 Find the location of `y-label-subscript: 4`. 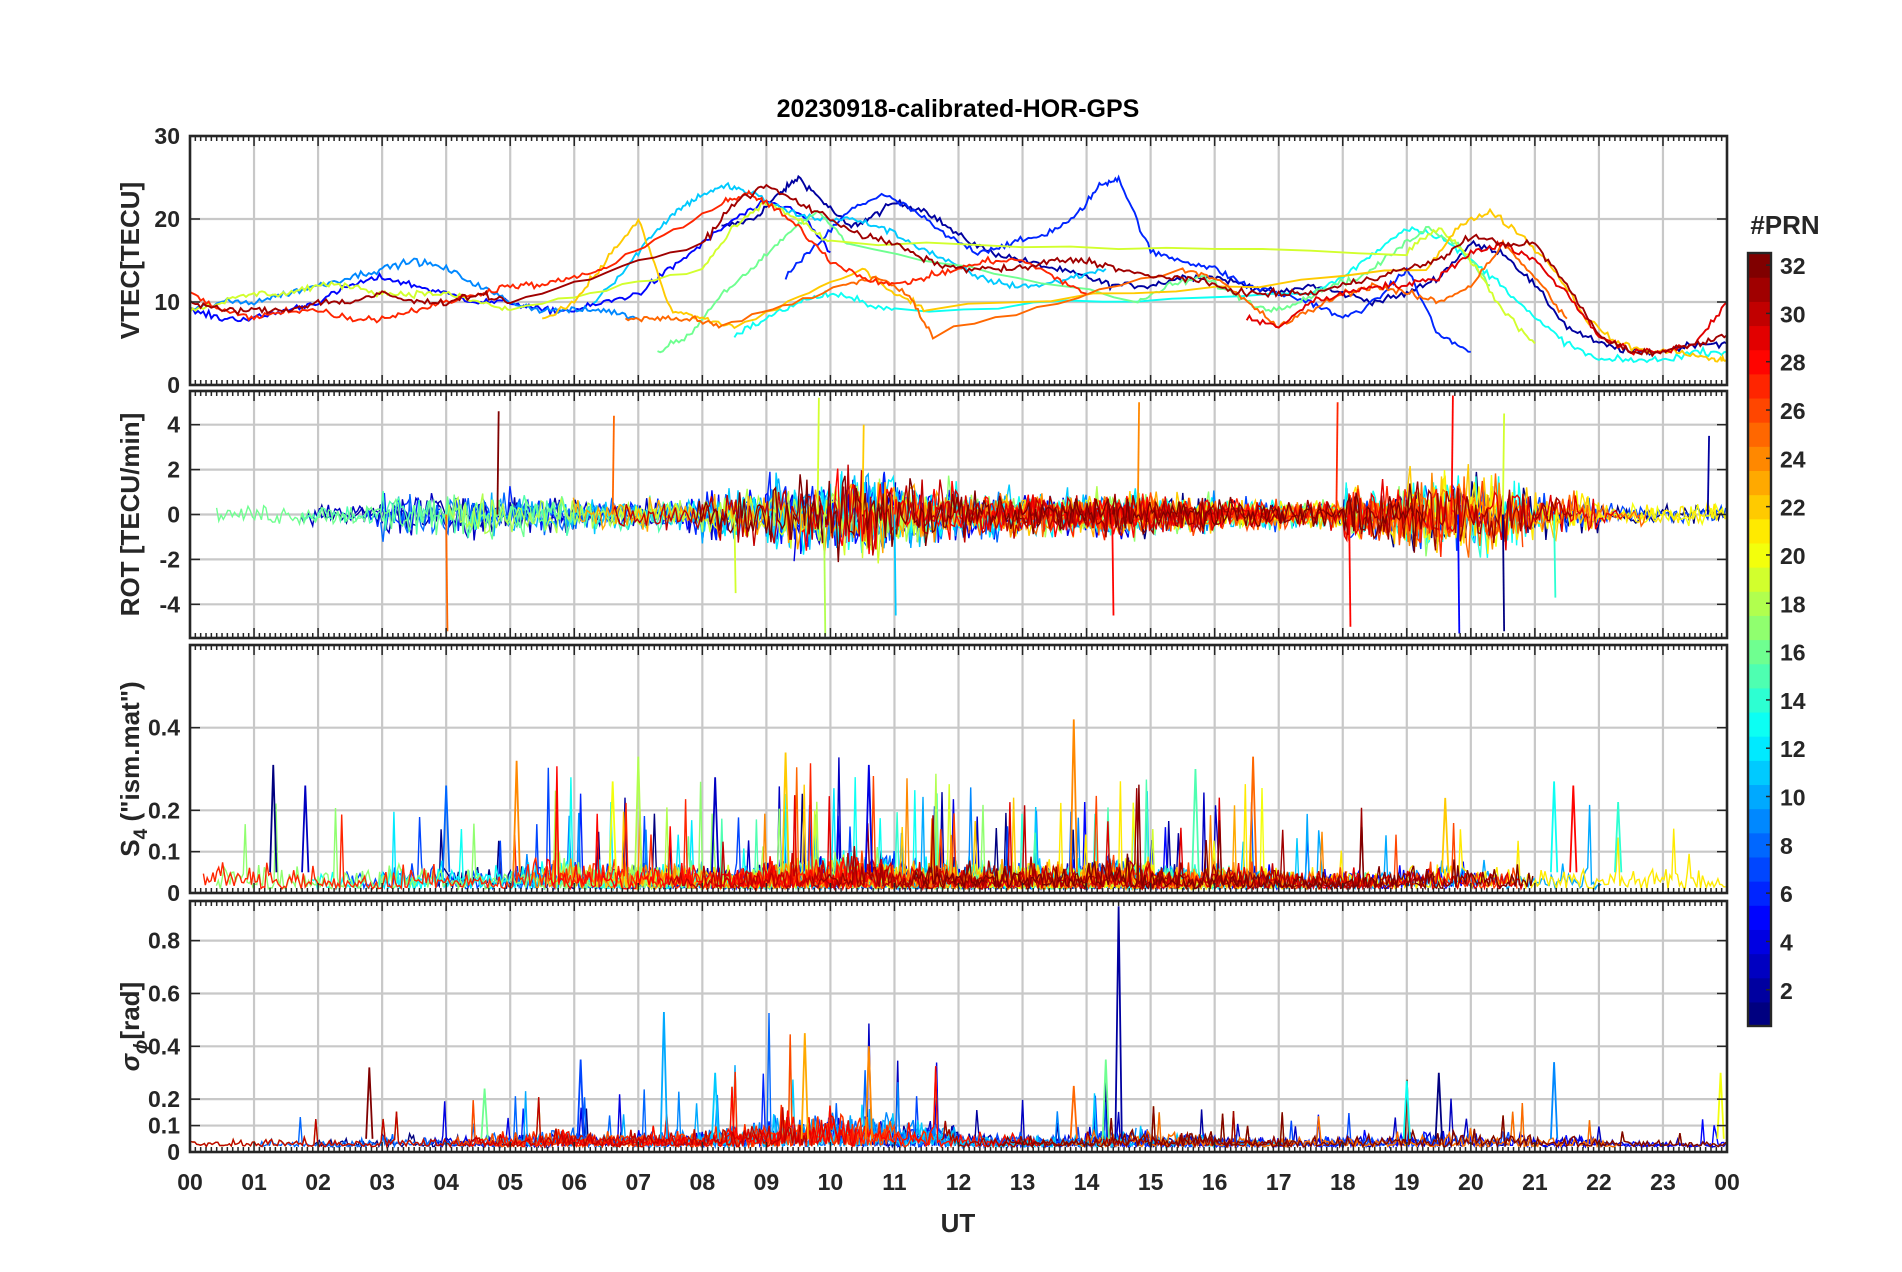

y-label-subscript: 4 is located at coordinates (141, 833).